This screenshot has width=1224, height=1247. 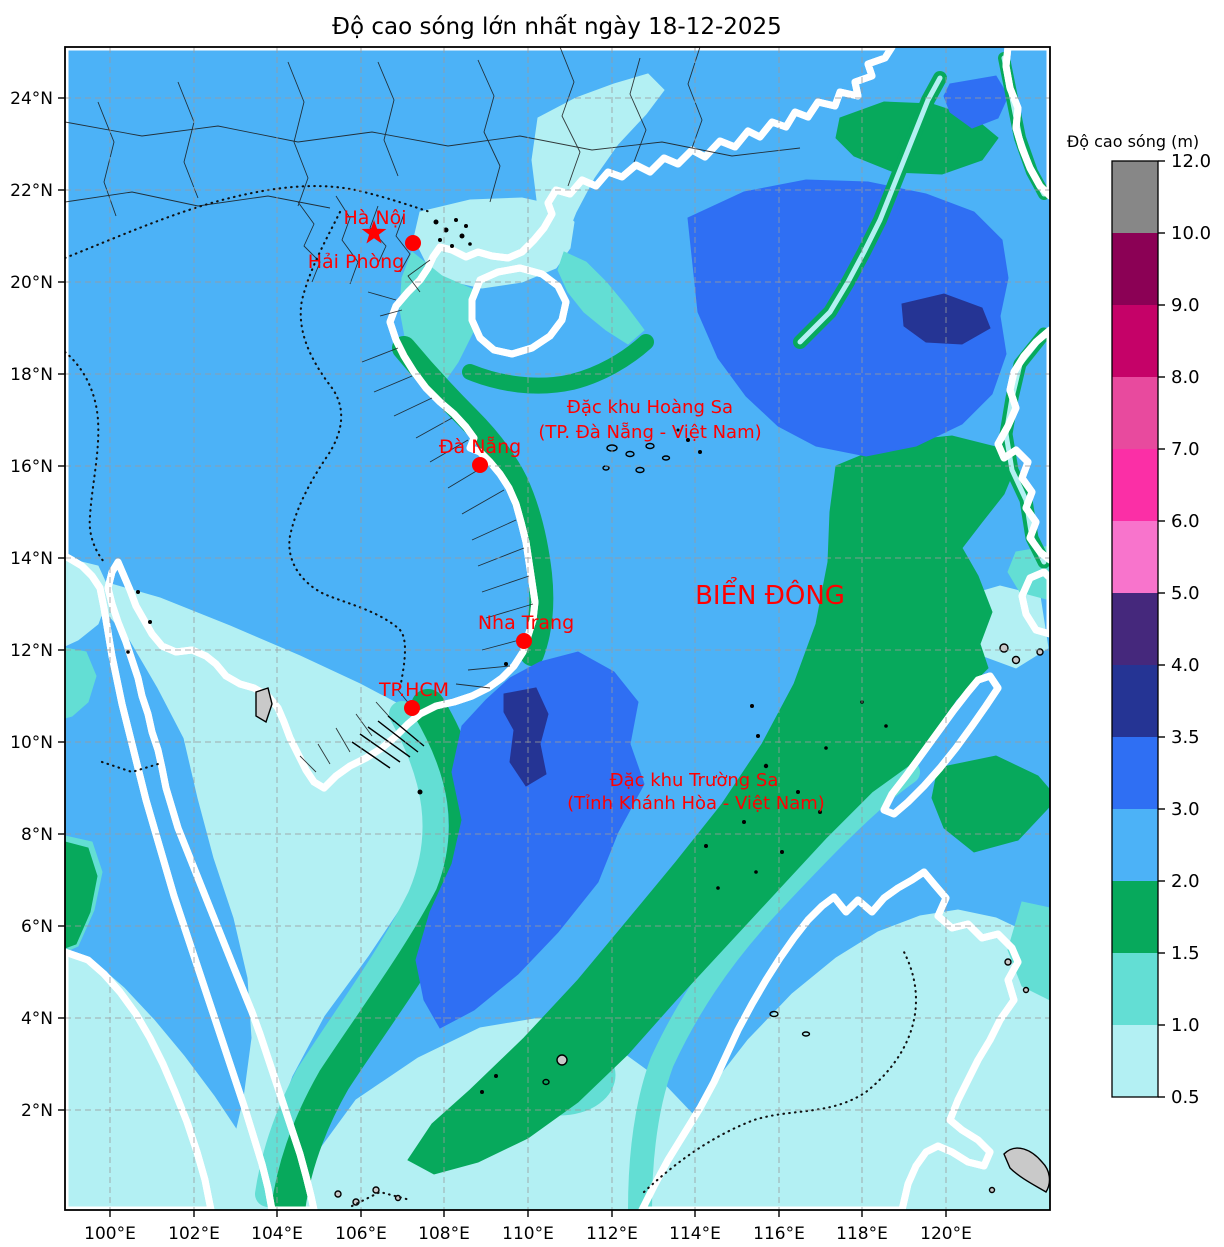 I want to click on y-tick-2n: 2°N, so click(x=37, y=1111).